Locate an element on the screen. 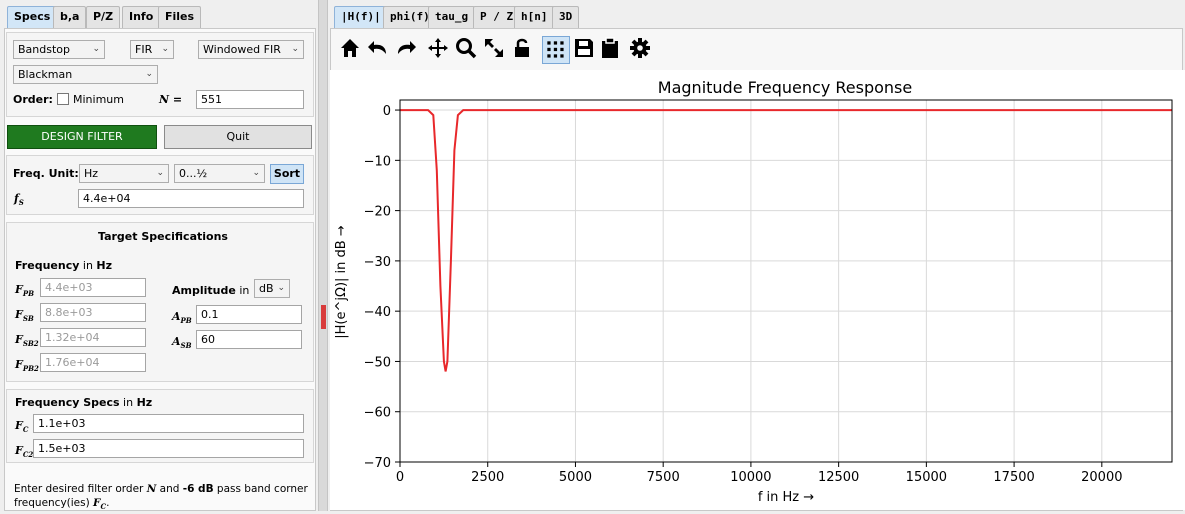 This screenshot has width=1185, height=514. freq-unit-select: Hz ⌄ is located at coordinates (124, 173).